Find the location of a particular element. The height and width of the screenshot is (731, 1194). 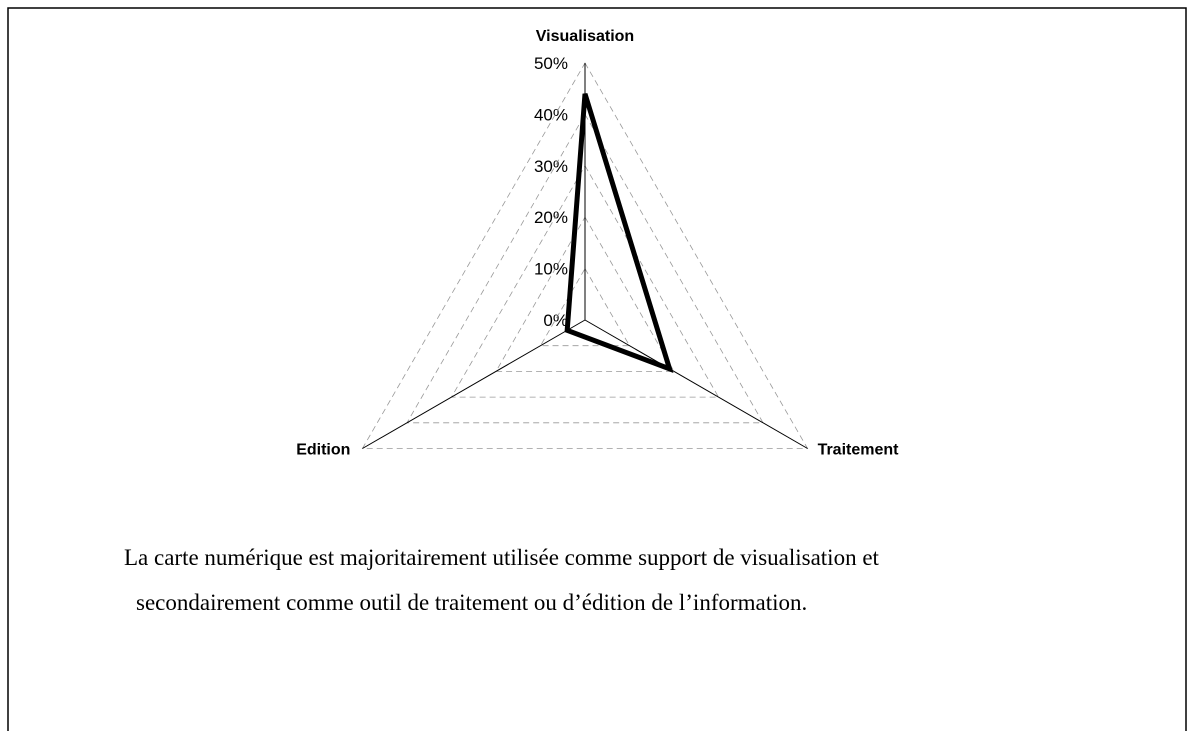

axis-label: Traitement is located at coordinates (859, 450).